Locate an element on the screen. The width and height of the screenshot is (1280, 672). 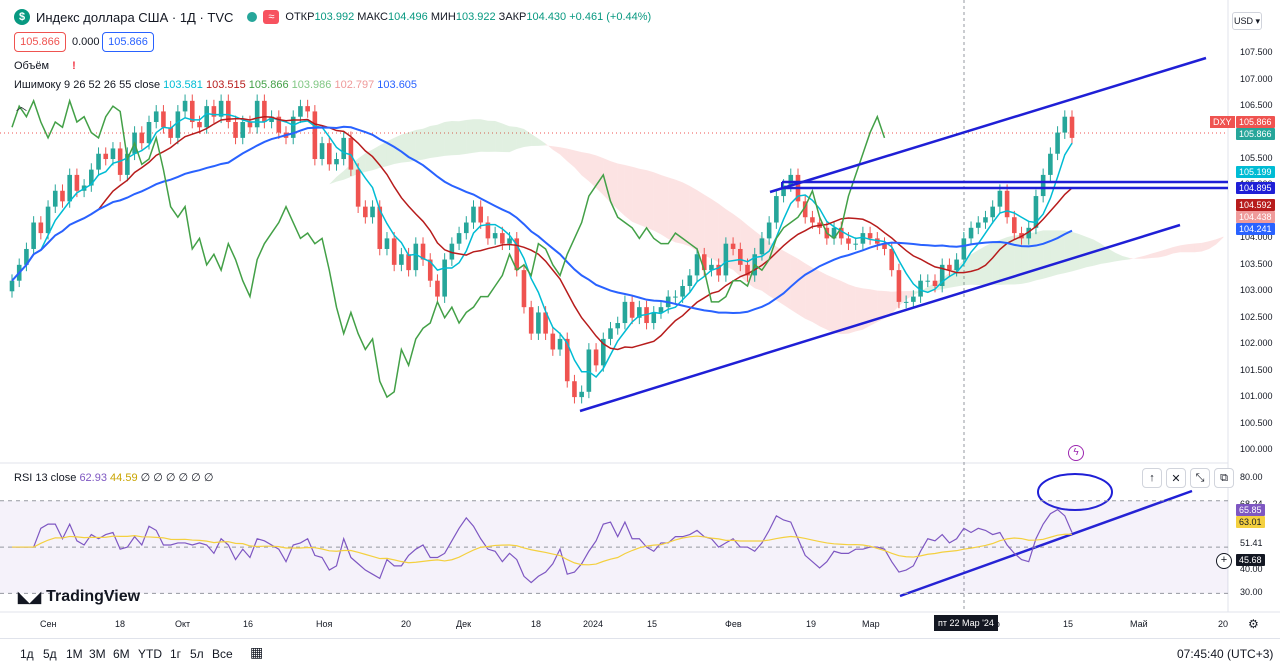
timeframe-button: Все is located at coordinates (222, 654).